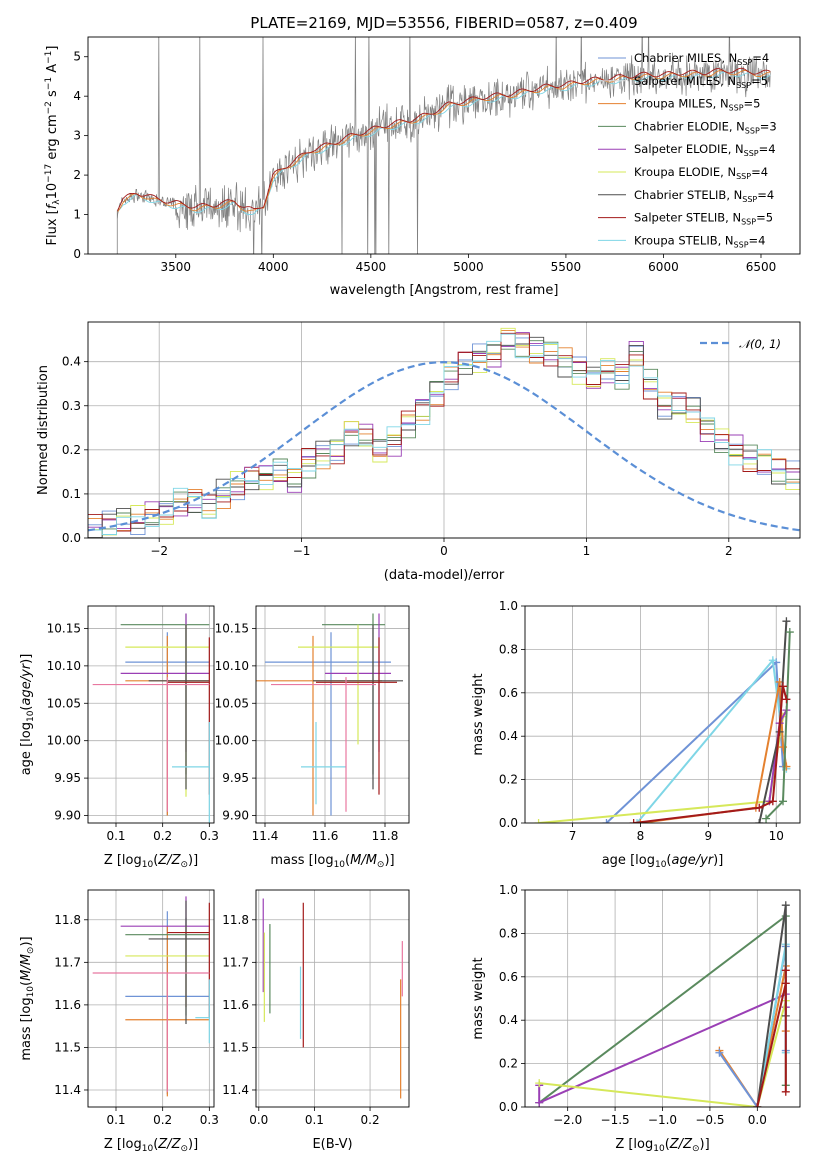  What do you see at coordinates (332, 998) in the screenshot?
I see `grid` at bounding box center [332, 998].